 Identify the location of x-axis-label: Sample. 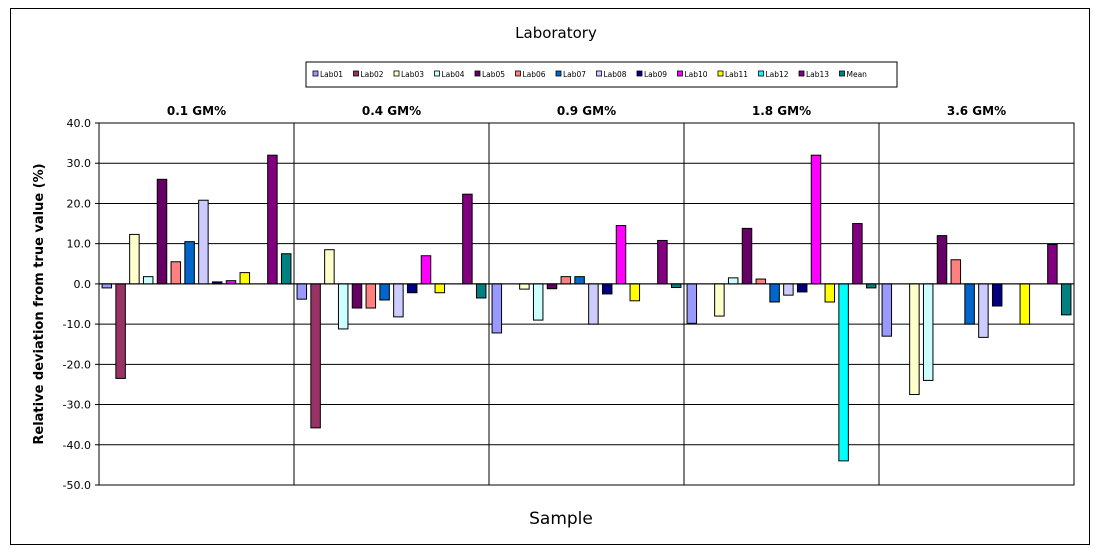
(561, 519).